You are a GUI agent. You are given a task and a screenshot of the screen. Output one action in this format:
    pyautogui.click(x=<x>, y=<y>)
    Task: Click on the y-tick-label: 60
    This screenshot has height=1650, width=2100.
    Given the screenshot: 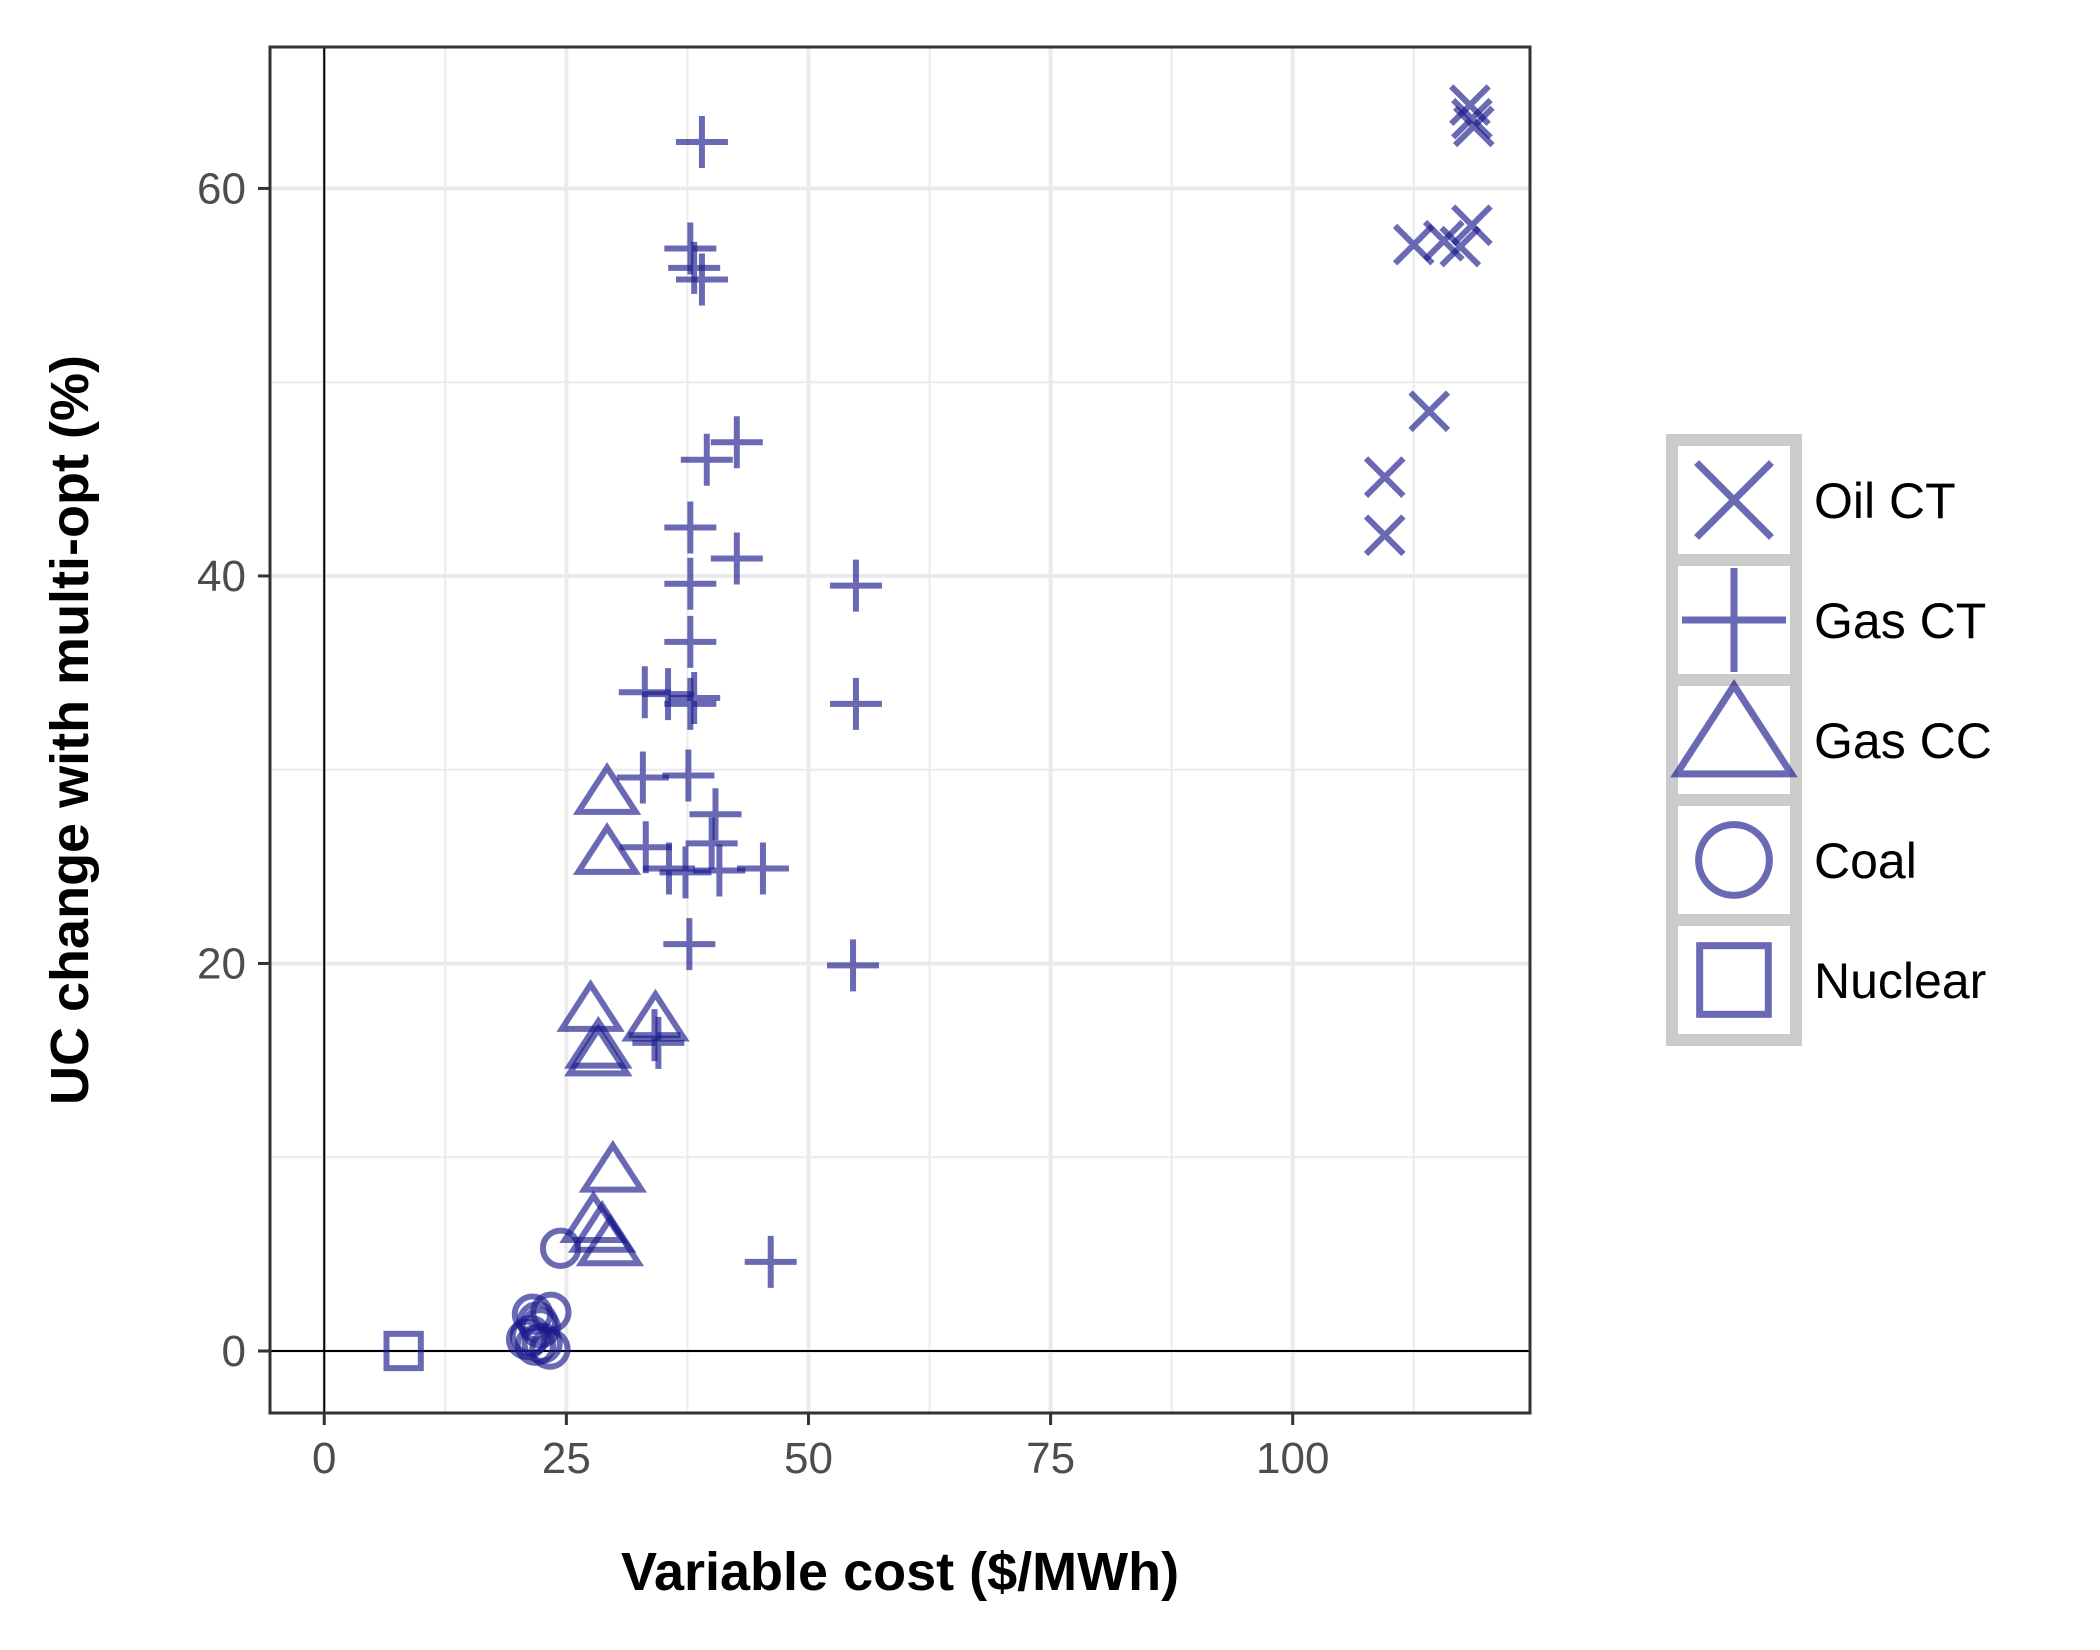 What is the action you would take?
    pyautogui.click(x=221, y=188)
    